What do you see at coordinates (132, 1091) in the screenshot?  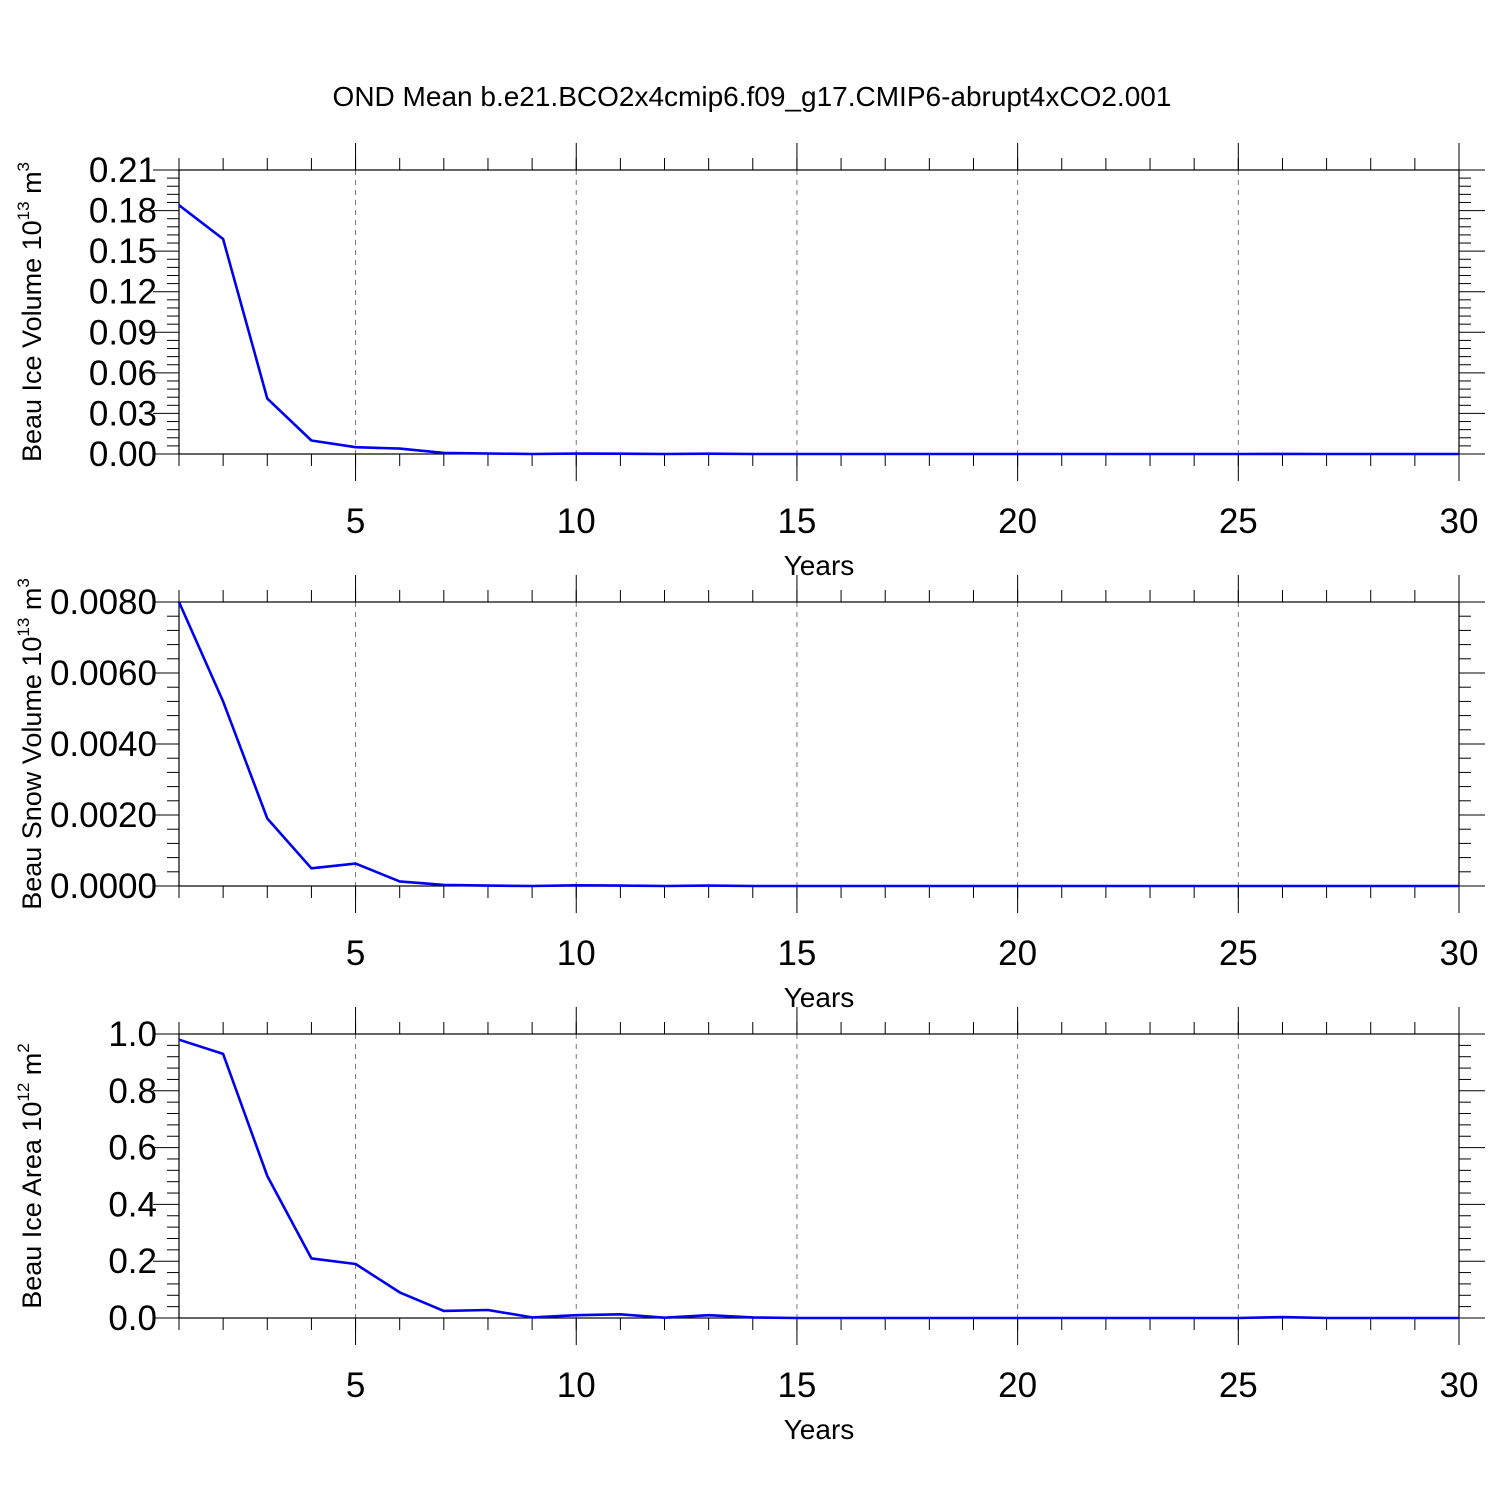 I see `y-tick-label: 0.8` at bounding box center [132, 1091].